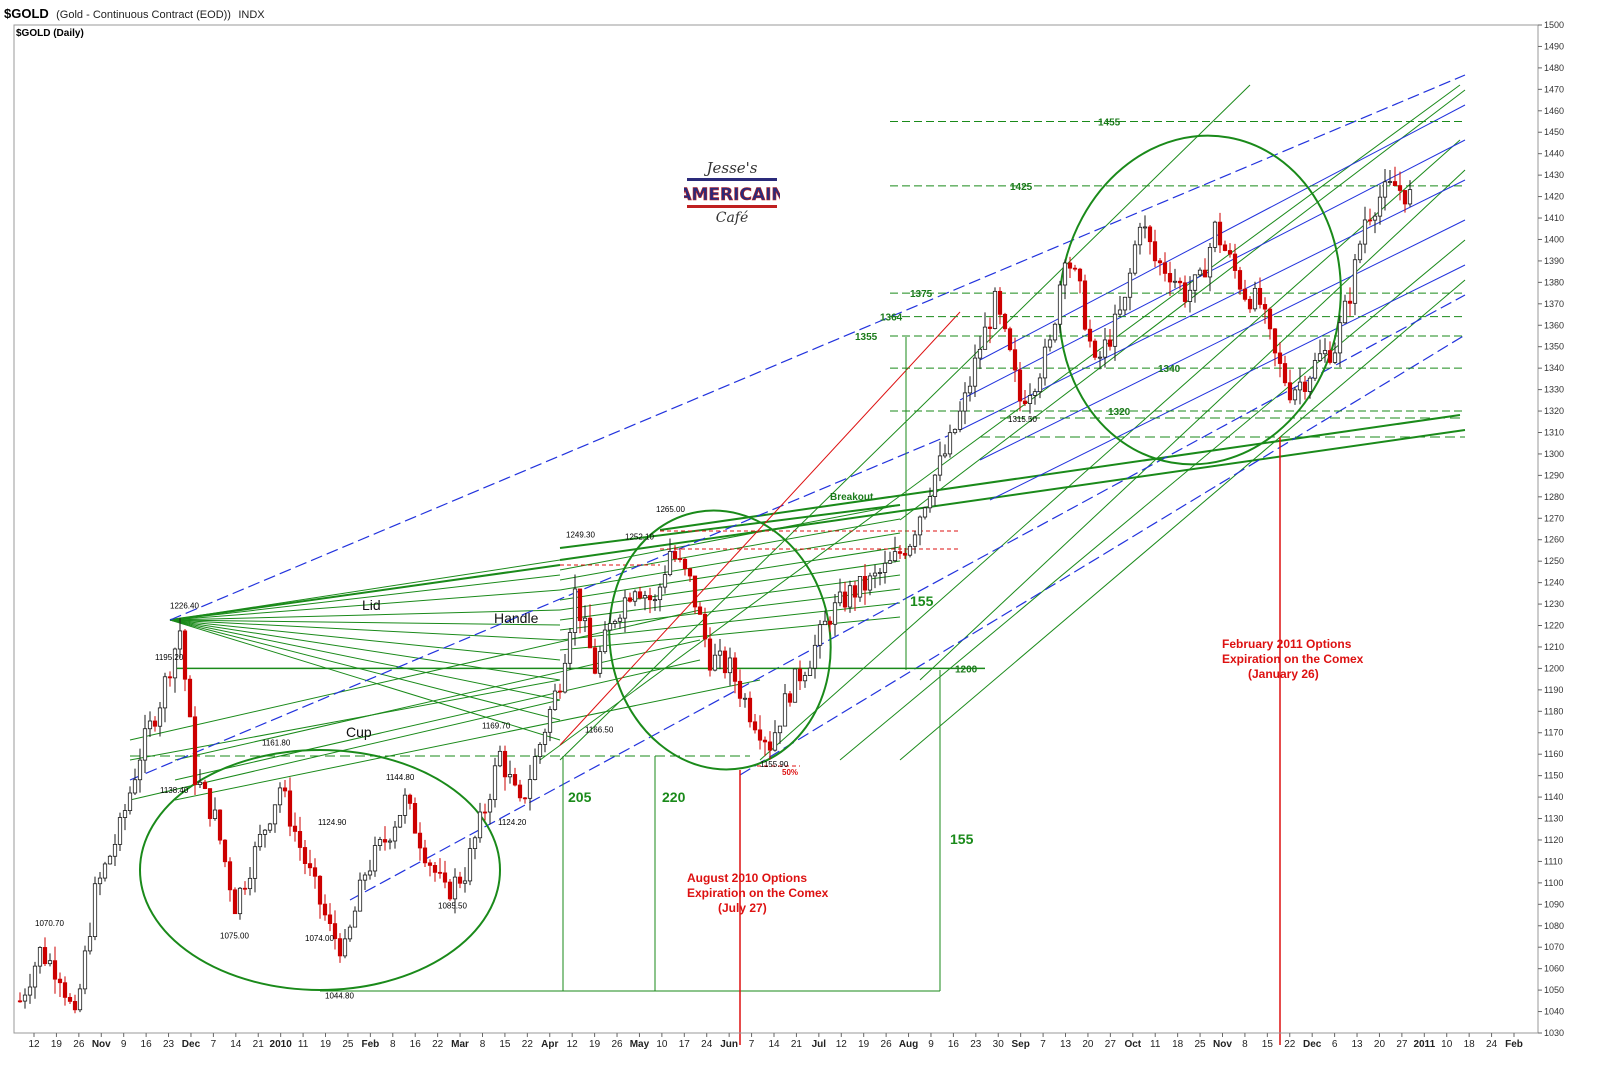 This screenshot has height=1070, width=1600. I want to click on price-label: 1070.70, so click(49, 923).